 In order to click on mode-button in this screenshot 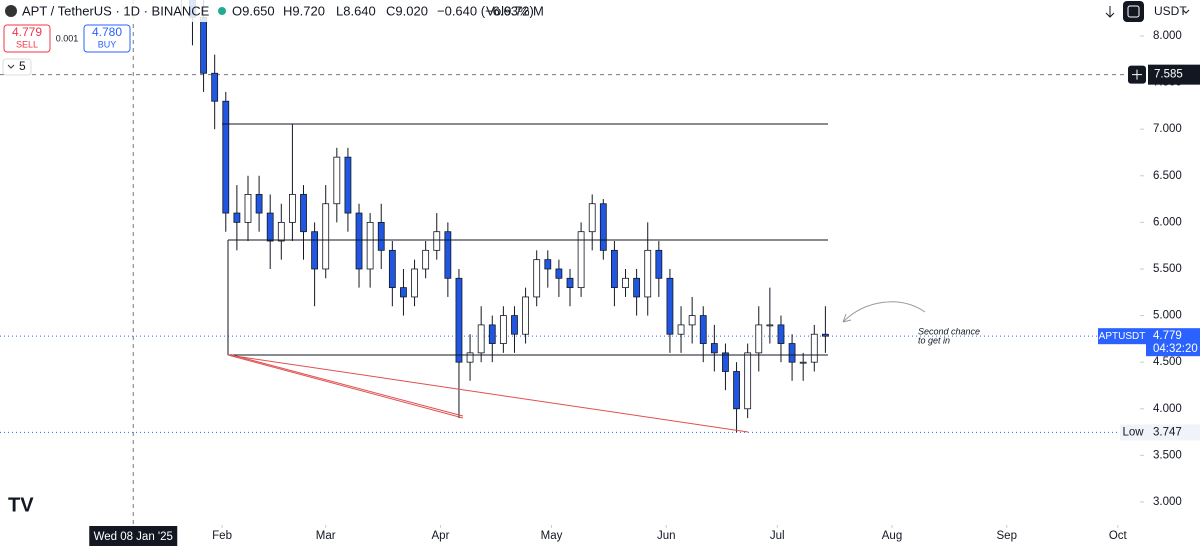, I will do `click(1133, 11)`.